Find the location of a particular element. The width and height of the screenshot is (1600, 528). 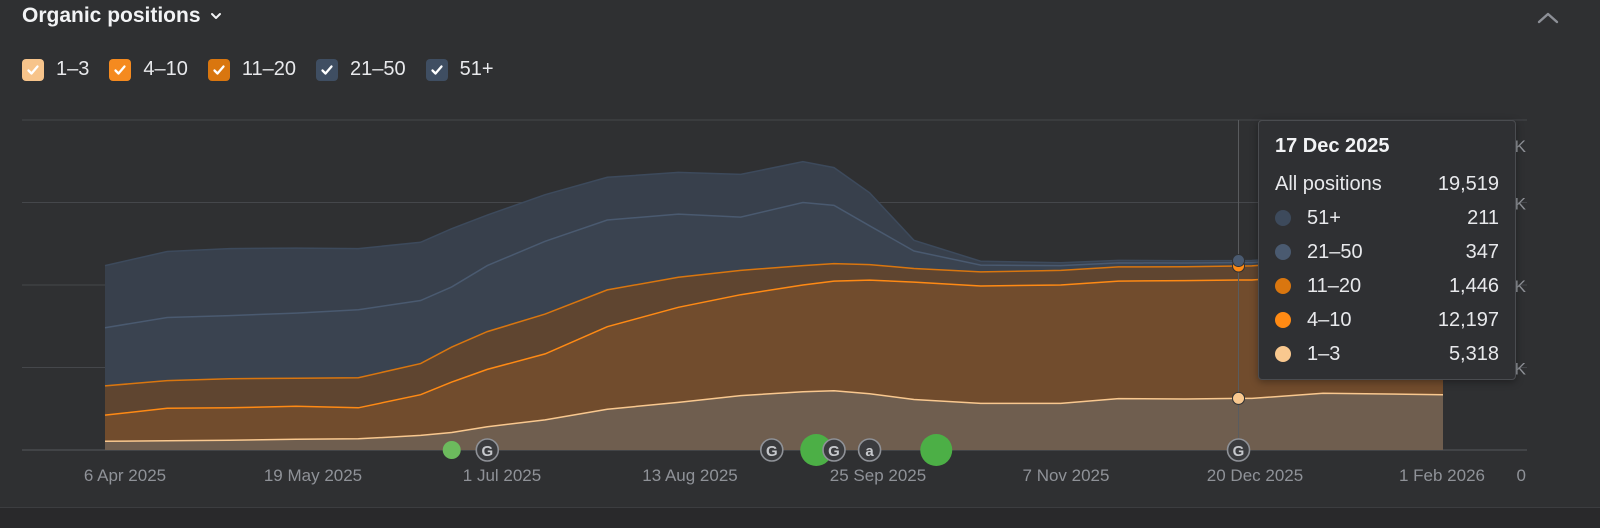

tooltip-row-label: 11–20 is located at coordinates (1334, 285).